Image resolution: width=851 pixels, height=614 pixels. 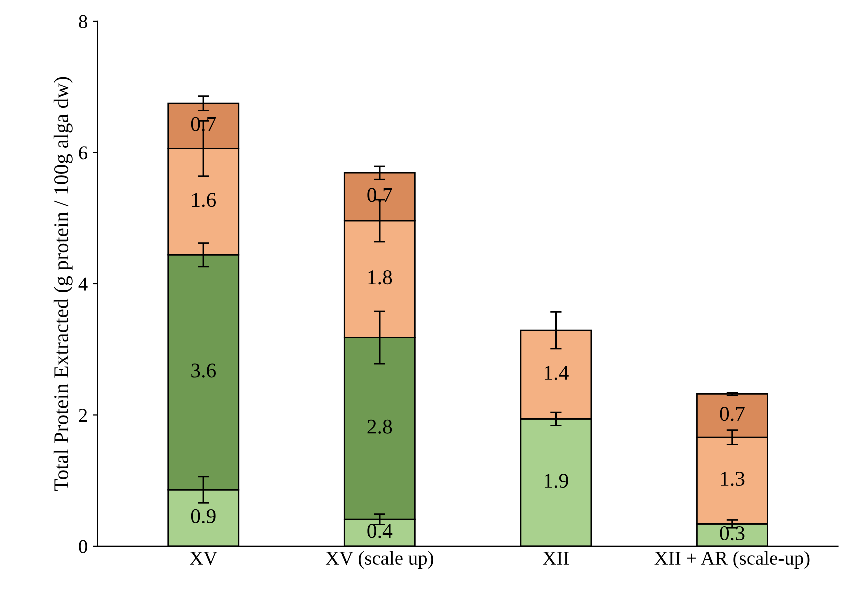 What do you see at coordinates (380, 427) in the screenshot?
I see `data-label: 2.8` at bounding box center [380, 427].